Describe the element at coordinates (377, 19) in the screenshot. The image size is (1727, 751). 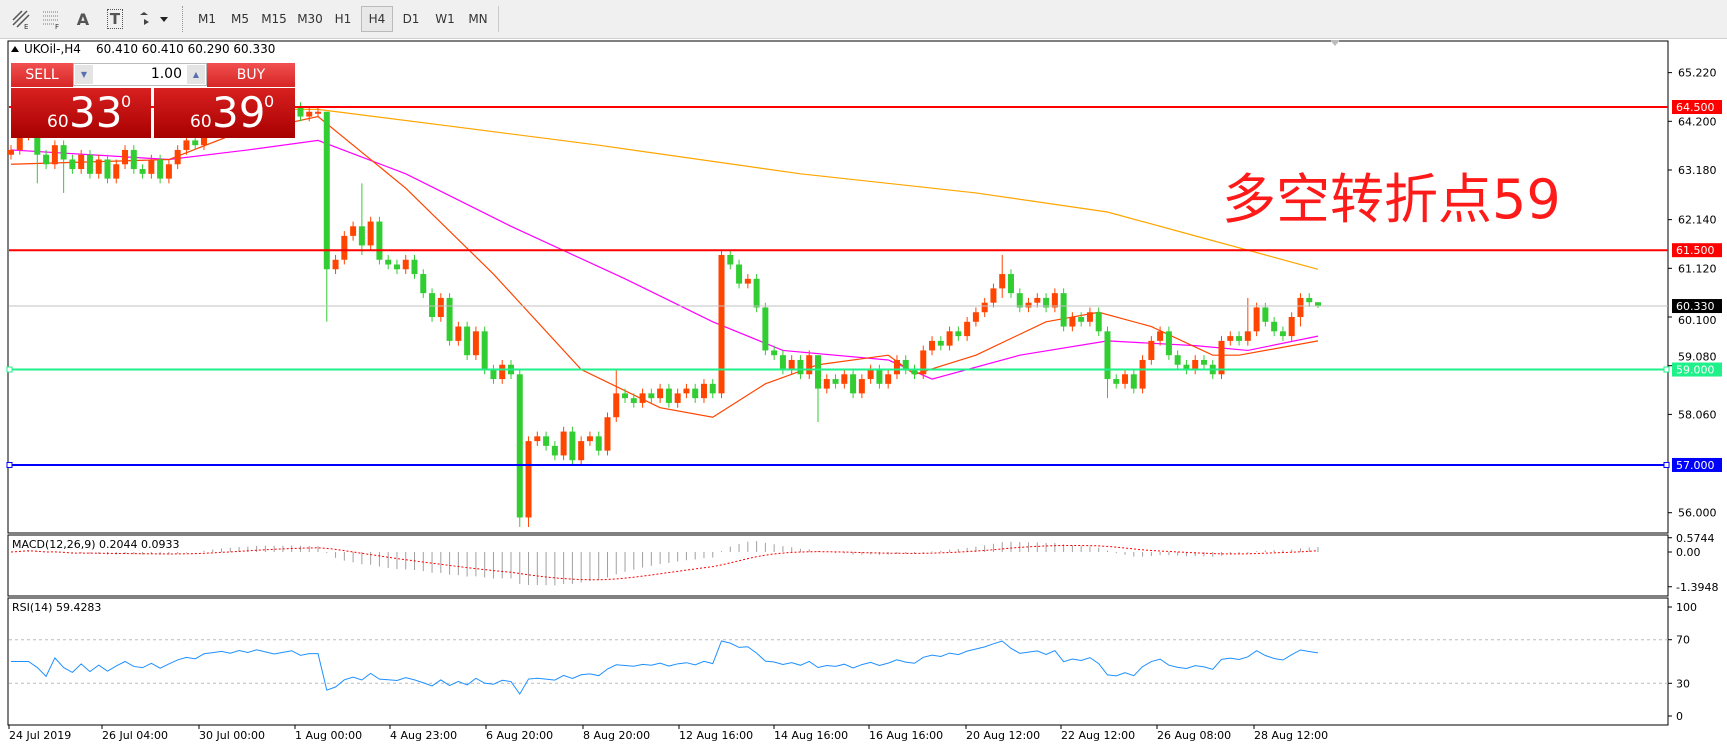
I see `timeframe-h4: H4` at that location.